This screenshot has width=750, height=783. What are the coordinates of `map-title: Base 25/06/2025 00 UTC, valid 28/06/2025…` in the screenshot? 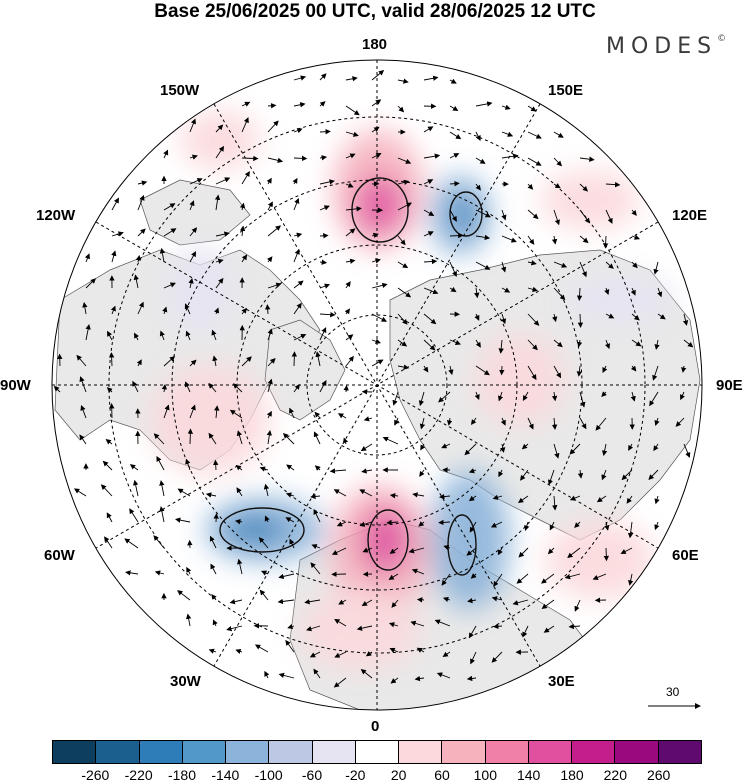 It's located at (375, 11).